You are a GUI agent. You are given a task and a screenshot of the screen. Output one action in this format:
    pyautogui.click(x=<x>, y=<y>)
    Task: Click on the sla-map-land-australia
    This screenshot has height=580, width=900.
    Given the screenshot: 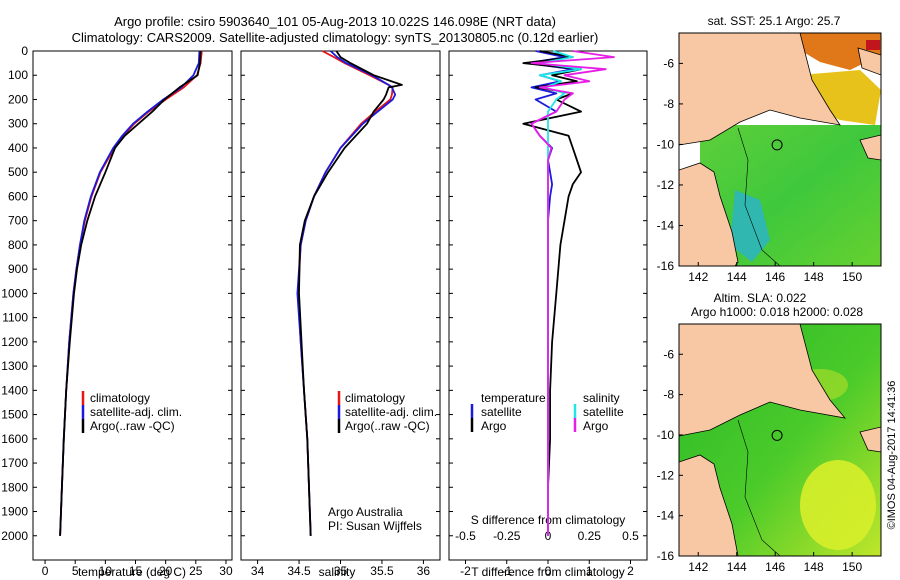 What is the action you would take?
    pyautogui.click(x=709, y=505)
    